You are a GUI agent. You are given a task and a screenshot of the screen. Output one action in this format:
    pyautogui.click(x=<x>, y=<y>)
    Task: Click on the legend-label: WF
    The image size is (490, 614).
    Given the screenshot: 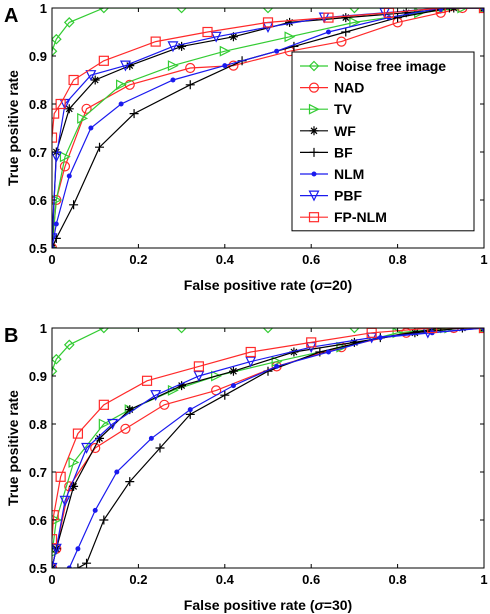 What is the action you would take?
    pyautogui.click(x=345, y=131)
    